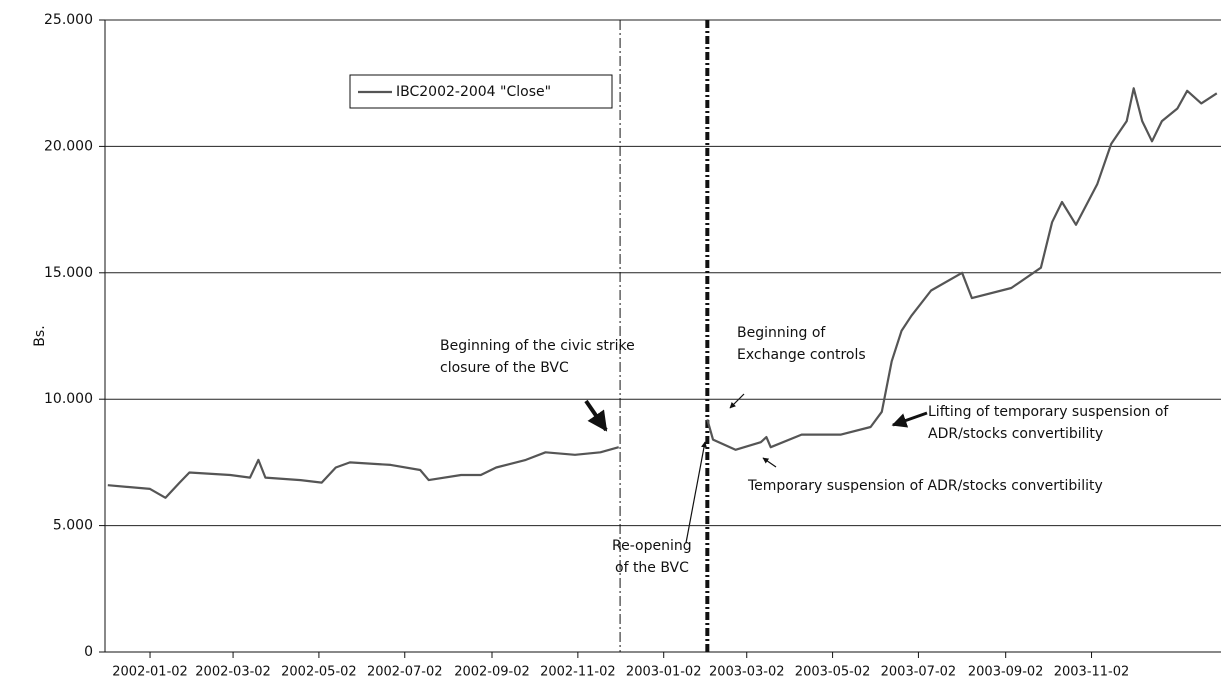  What do you see at coordinates (664, 672) in the screenshot?
I see `x-tick-label: 2003-01-02` at bounding box center [664, 672].